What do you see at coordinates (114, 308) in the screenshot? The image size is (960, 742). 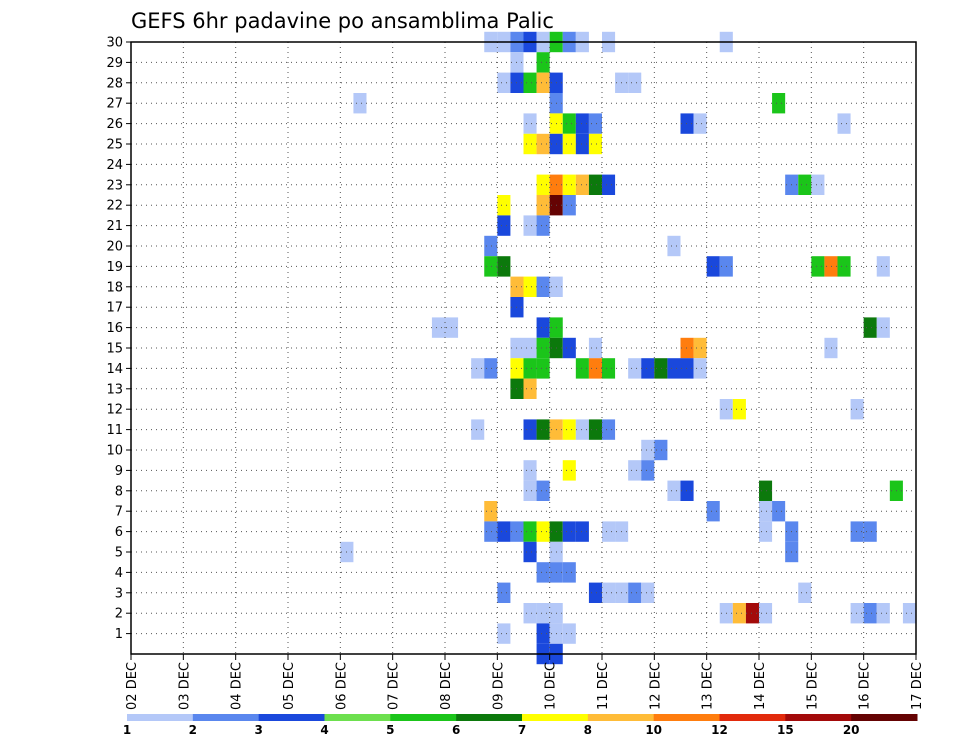 I see `y-tick-label: 17` at bounding box center [114, 308].